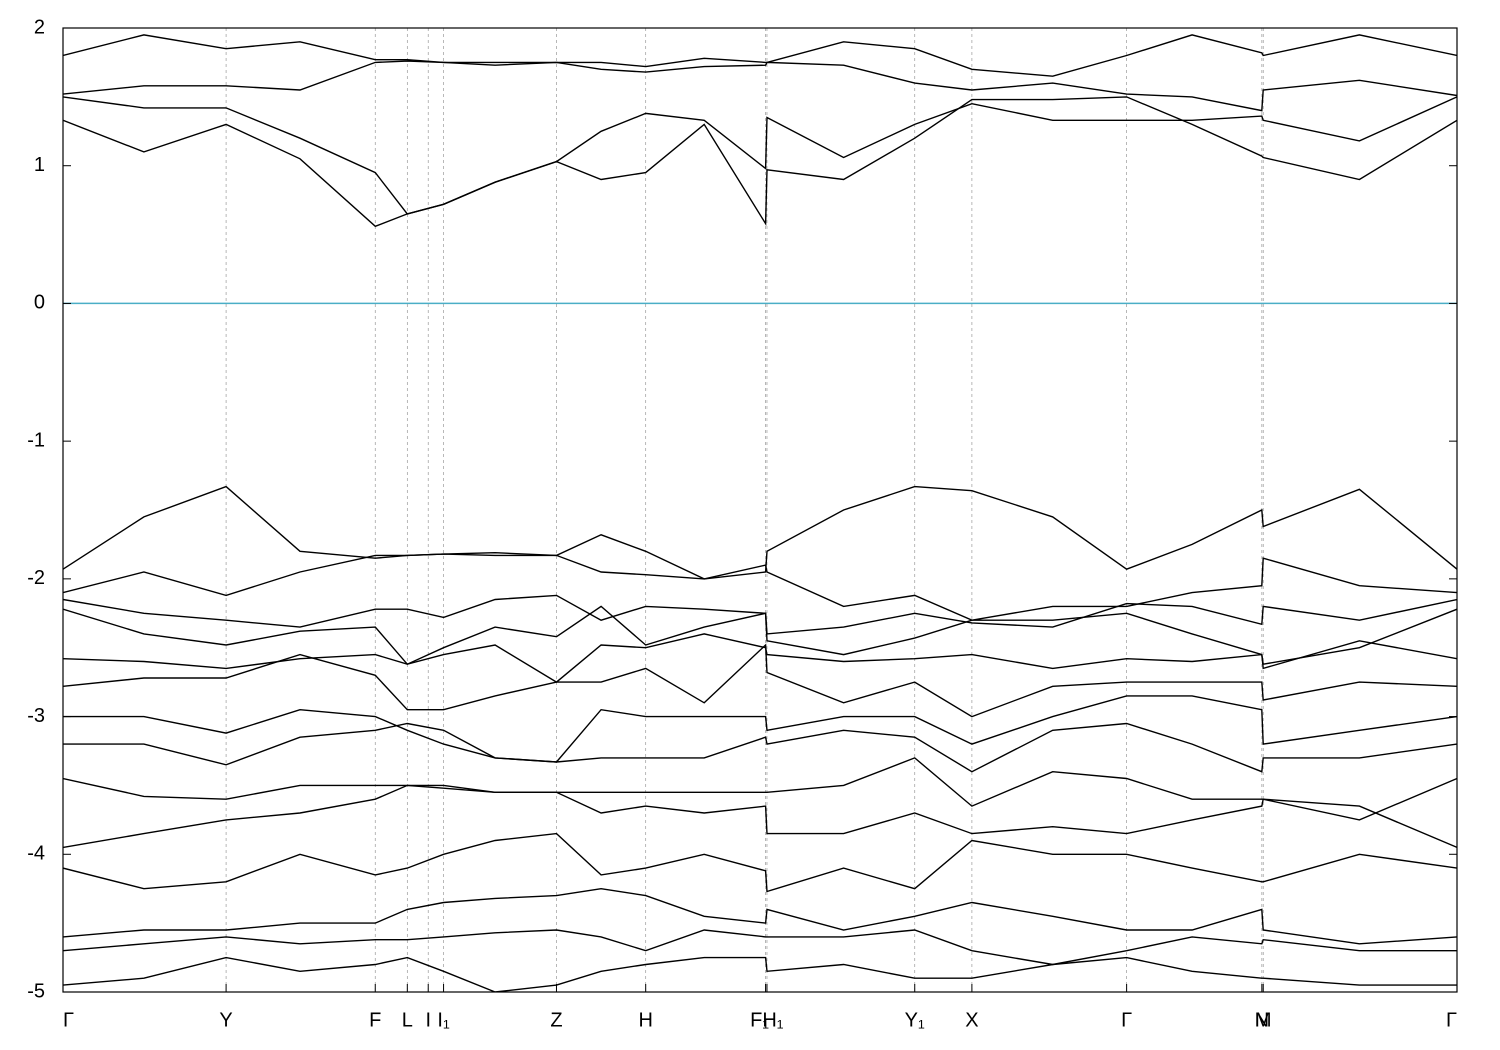 The height and width of the screenshot is (1050, 1500). I want to click on x-tick-label: F₁, so click(759, 1020).